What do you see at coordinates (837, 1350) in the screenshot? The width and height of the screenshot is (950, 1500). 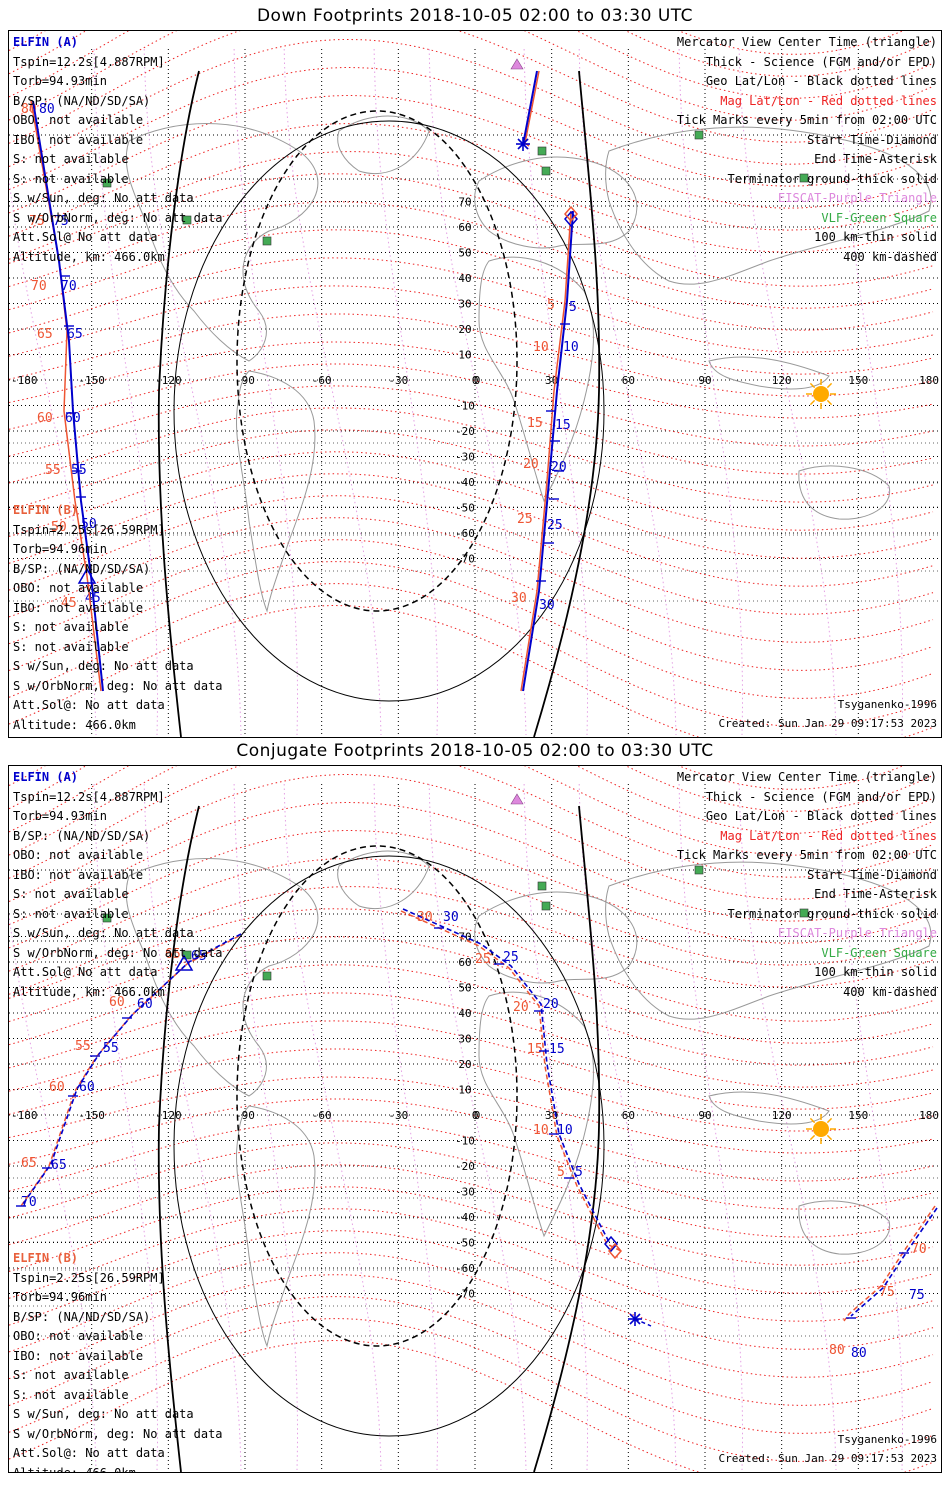 I see `track-tick-label: 80` at bounding box center [837, 1350].